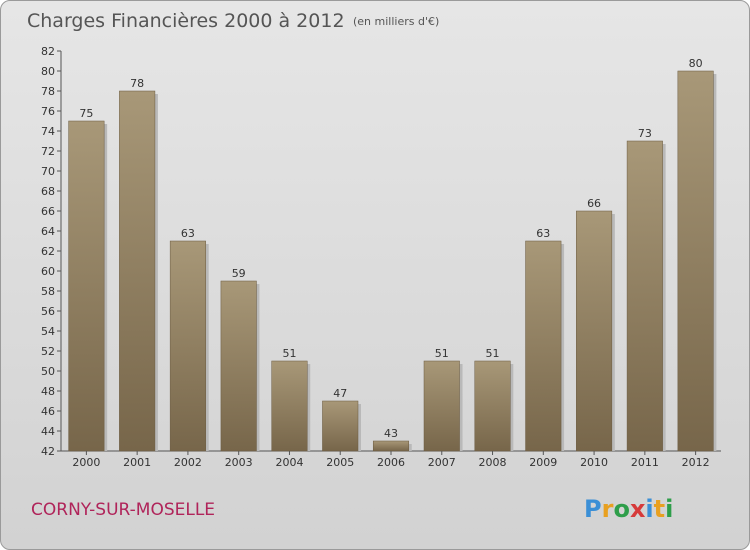  Describe the element at coordinates (594, 203) in the screenshot. I see `data-label: 66` at that location.